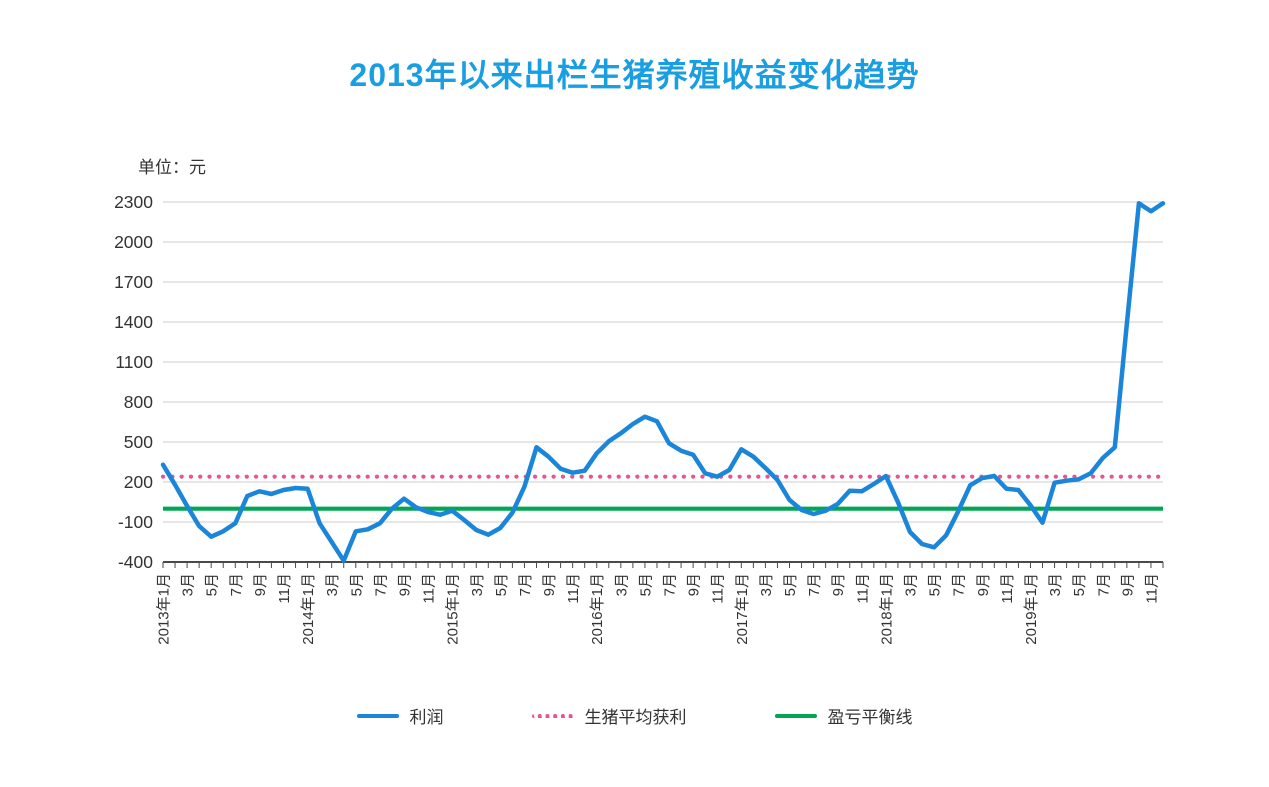  Describe the element at coordinates (133, 202) in the screenshot. I see `y-tick-label: 2300` at that location.